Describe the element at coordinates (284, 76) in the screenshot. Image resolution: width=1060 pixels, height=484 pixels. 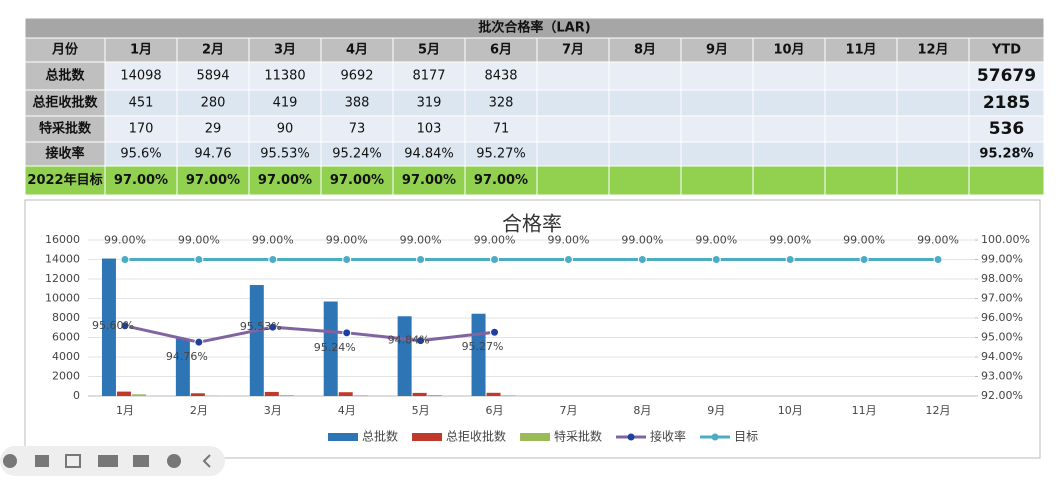
I see `cell-text: 11380` at that location.